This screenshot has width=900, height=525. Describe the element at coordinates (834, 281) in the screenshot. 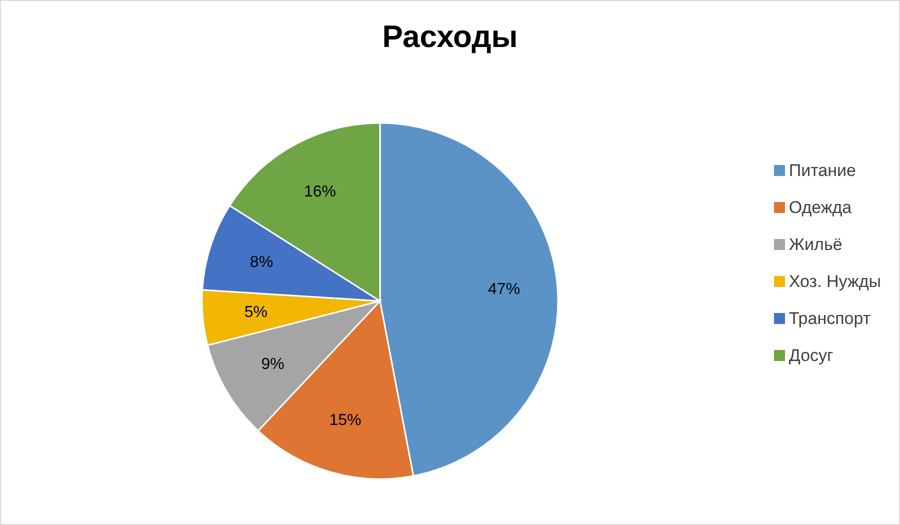

I see `legend-label: Хоз. Нужды` at that location.